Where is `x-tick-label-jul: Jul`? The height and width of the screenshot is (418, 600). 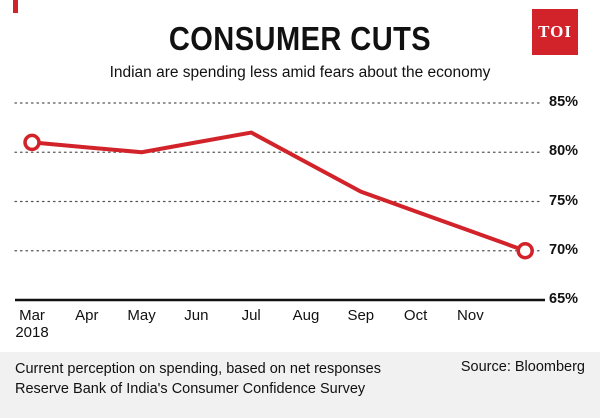 x-tick-label-jul: Jul is located at coordinates (251, 315).